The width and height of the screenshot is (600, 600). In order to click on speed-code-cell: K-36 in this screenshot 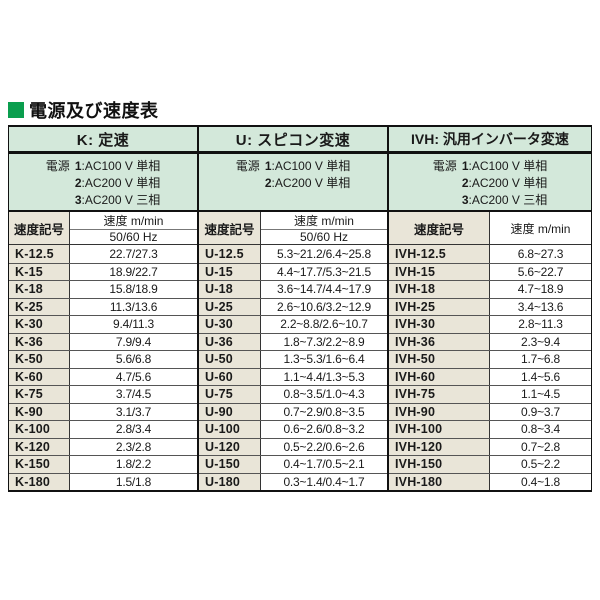, I will do `click(39, 341)`.